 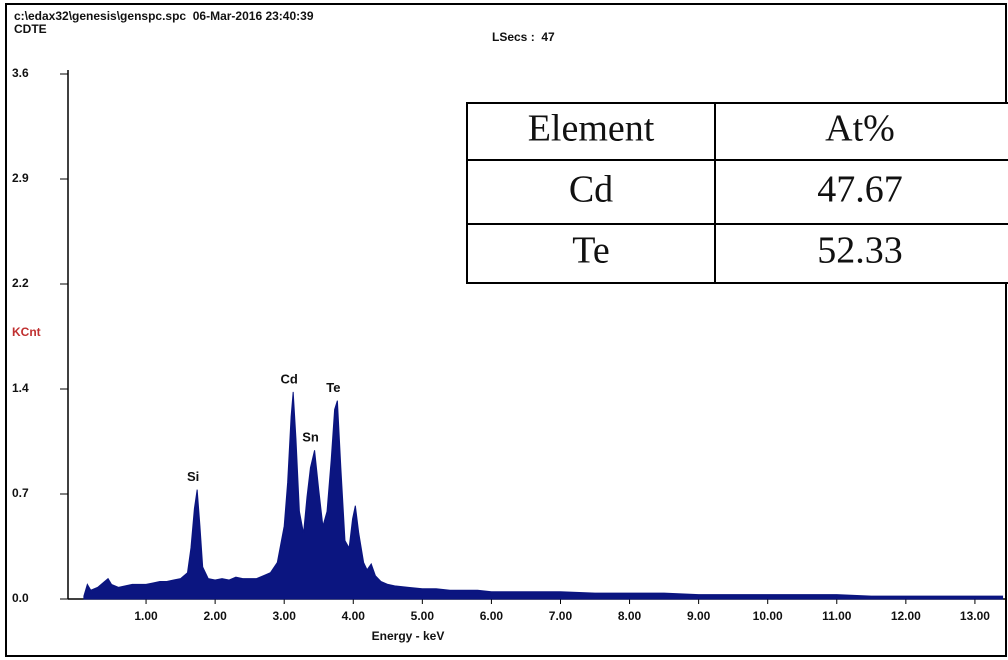 I want to click on x-tick-label: 7.00, so click(x=561, y=616).